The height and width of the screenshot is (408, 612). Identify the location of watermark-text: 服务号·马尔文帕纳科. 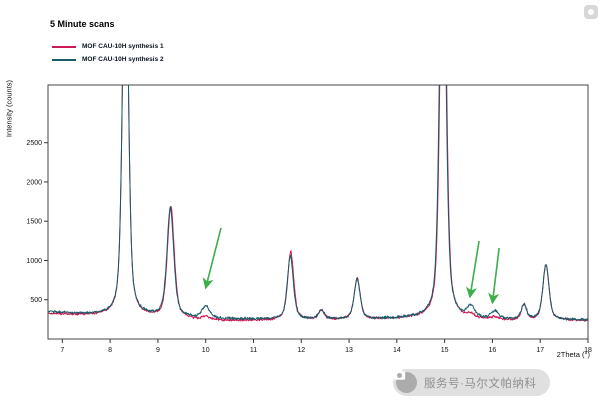
(480, 383).